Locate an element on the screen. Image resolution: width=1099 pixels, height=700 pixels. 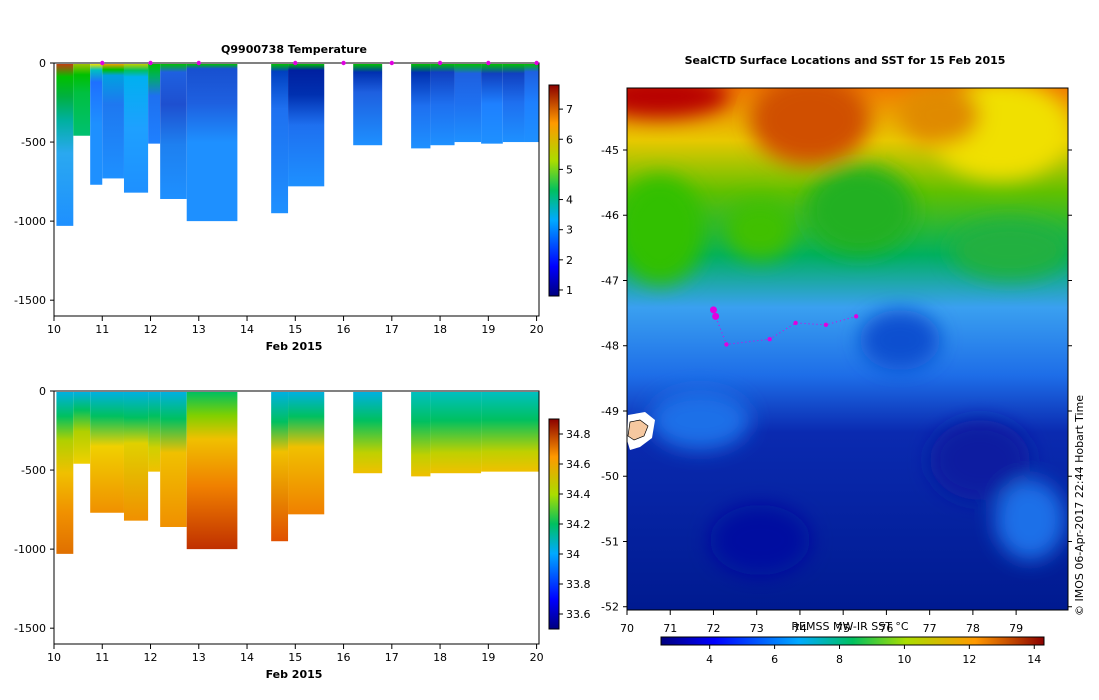
temperature-colorbar is located at coordinates (554, 190).